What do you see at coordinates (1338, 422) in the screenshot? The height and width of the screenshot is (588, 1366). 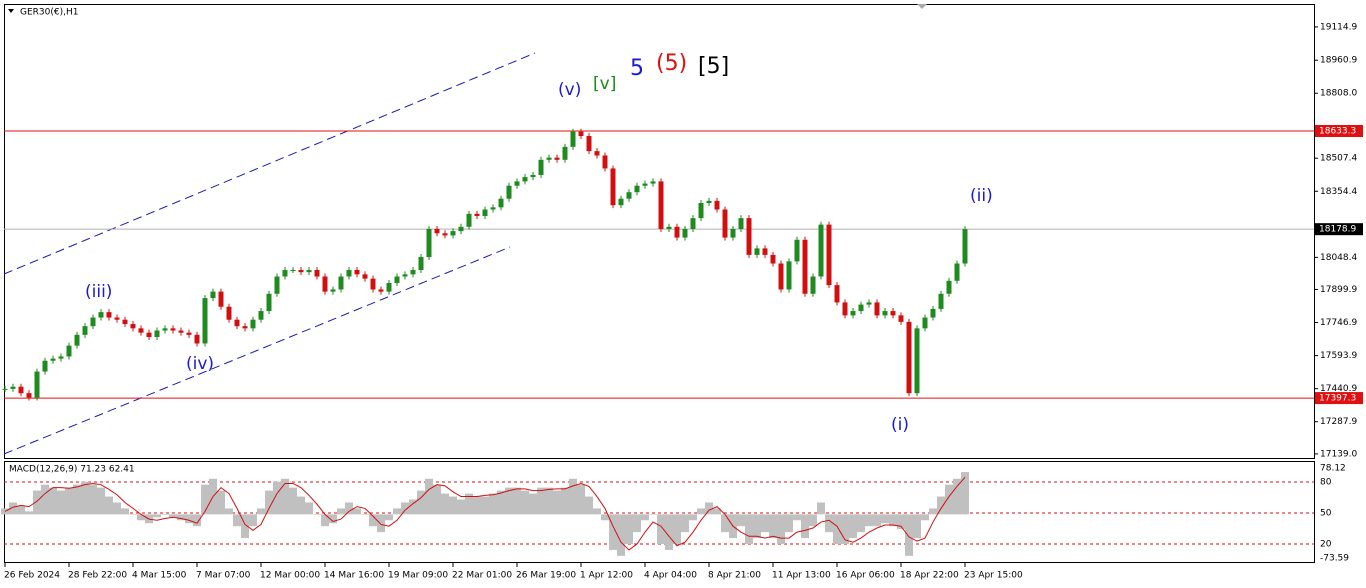 I see `y-tick-label: 17287.9` at bounding box center [1338, 422].